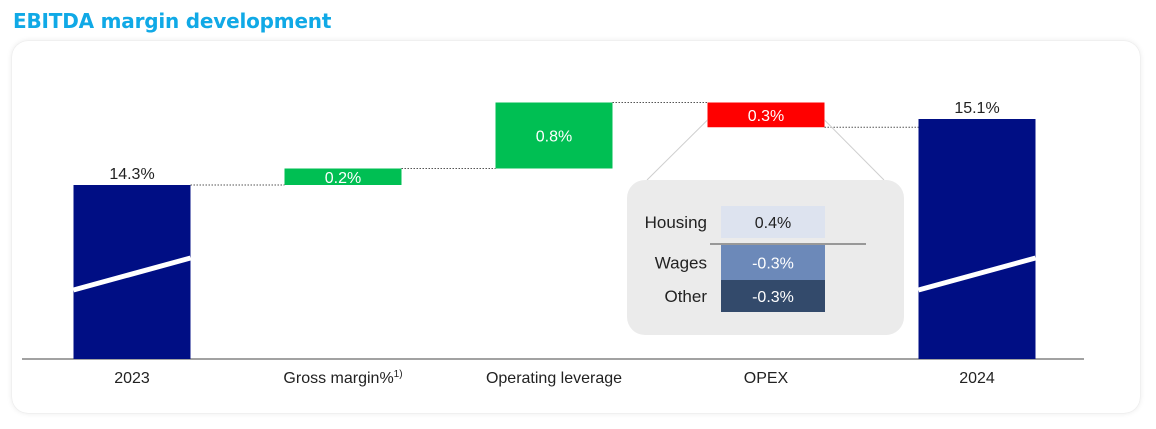  I want to click on connectors-layer, so click(554, 144).